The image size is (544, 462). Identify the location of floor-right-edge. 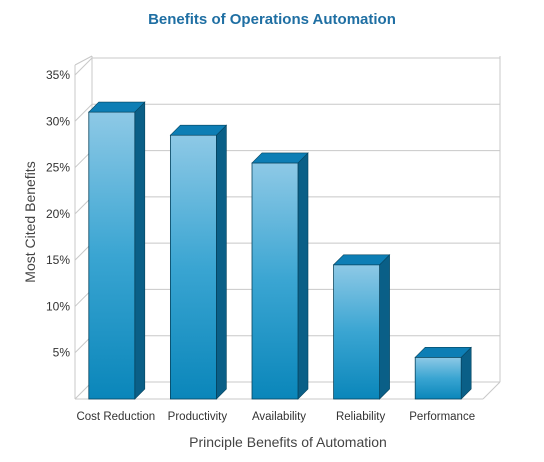
(491, 390).